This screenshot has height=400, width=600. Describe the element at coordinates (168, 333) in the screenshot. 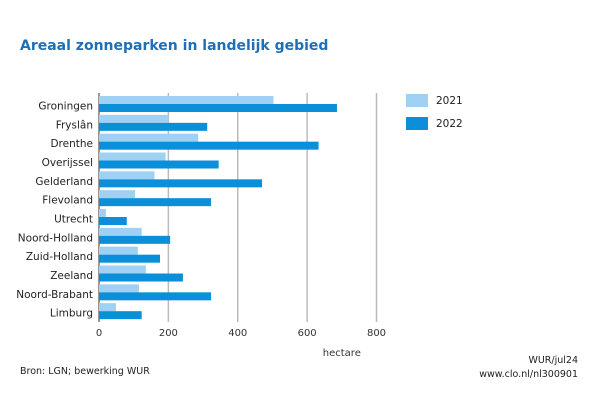

I see `x-tick-label: 200` at that location.